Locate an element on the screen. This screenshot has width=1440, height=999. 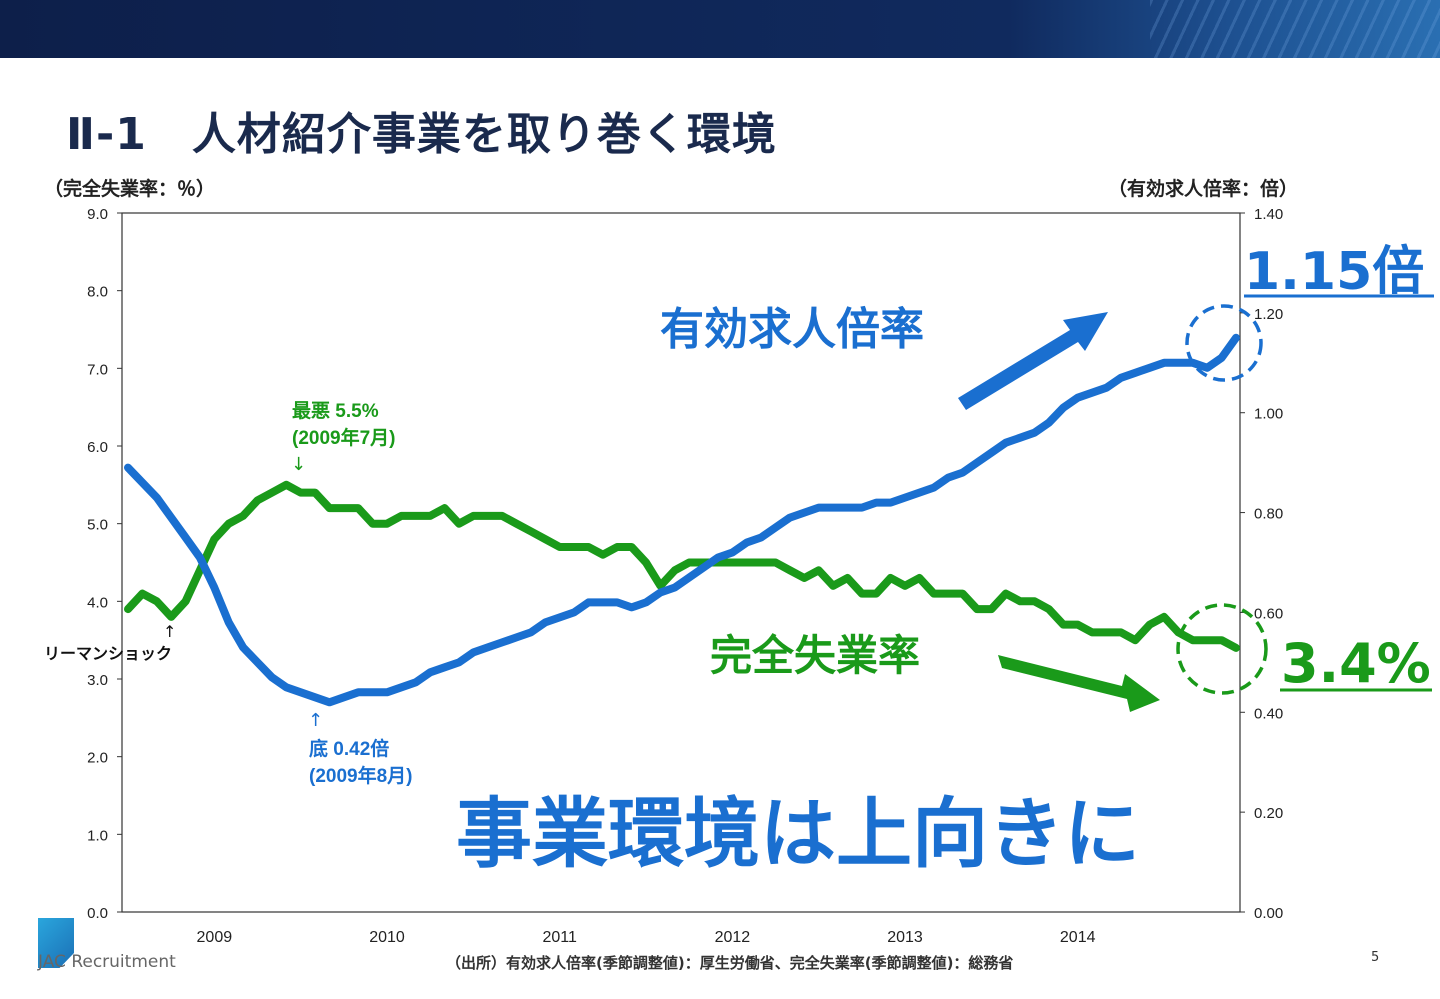
right-axis-tick-label: 0.80 is located at coordinates (1268, 514).